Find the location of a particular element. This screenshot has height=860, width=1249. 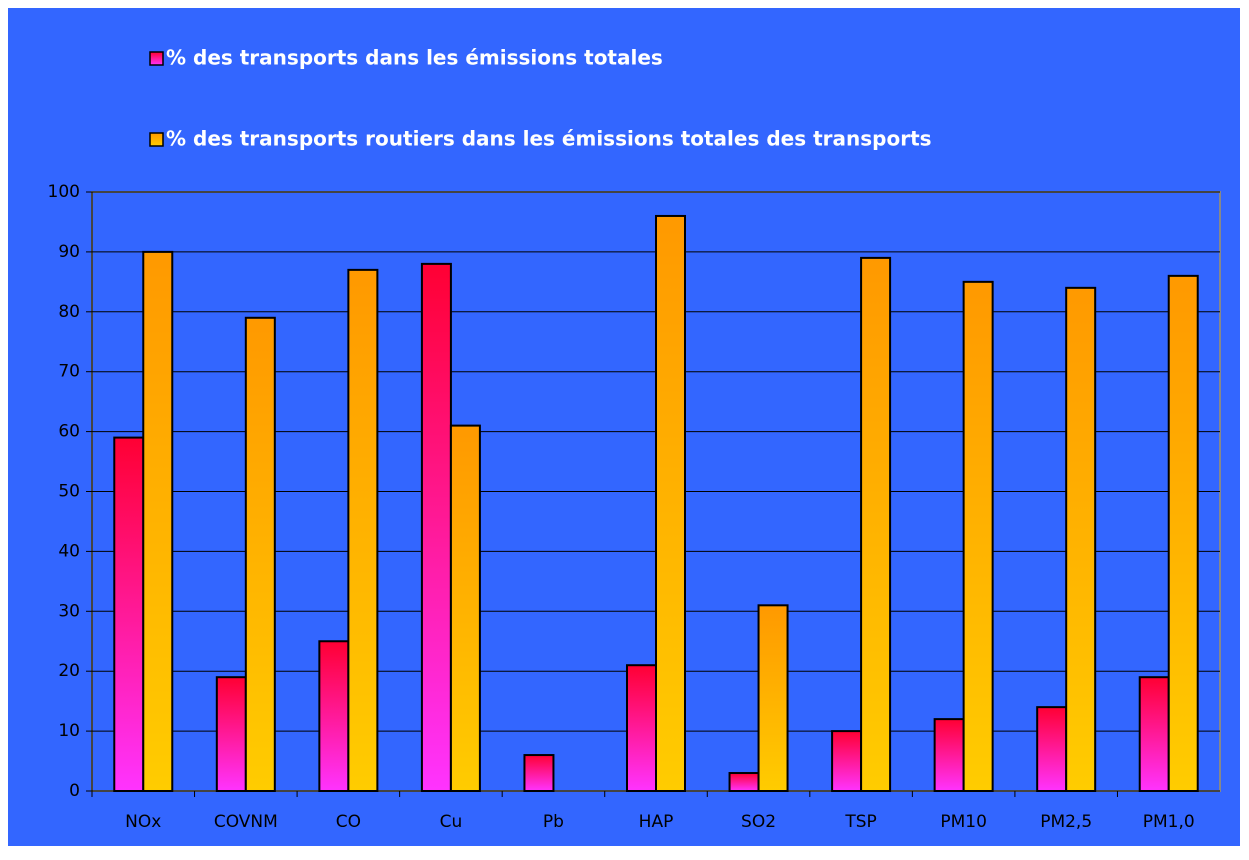

y-tick-label: 100 is located at coordinates (64, 192).